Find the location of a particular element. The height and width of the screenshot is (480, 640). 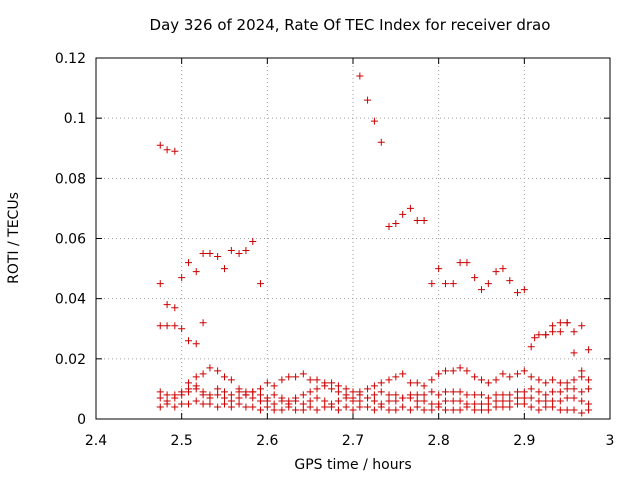

y-tick-label: 0 is located at coordinates (81, 420).